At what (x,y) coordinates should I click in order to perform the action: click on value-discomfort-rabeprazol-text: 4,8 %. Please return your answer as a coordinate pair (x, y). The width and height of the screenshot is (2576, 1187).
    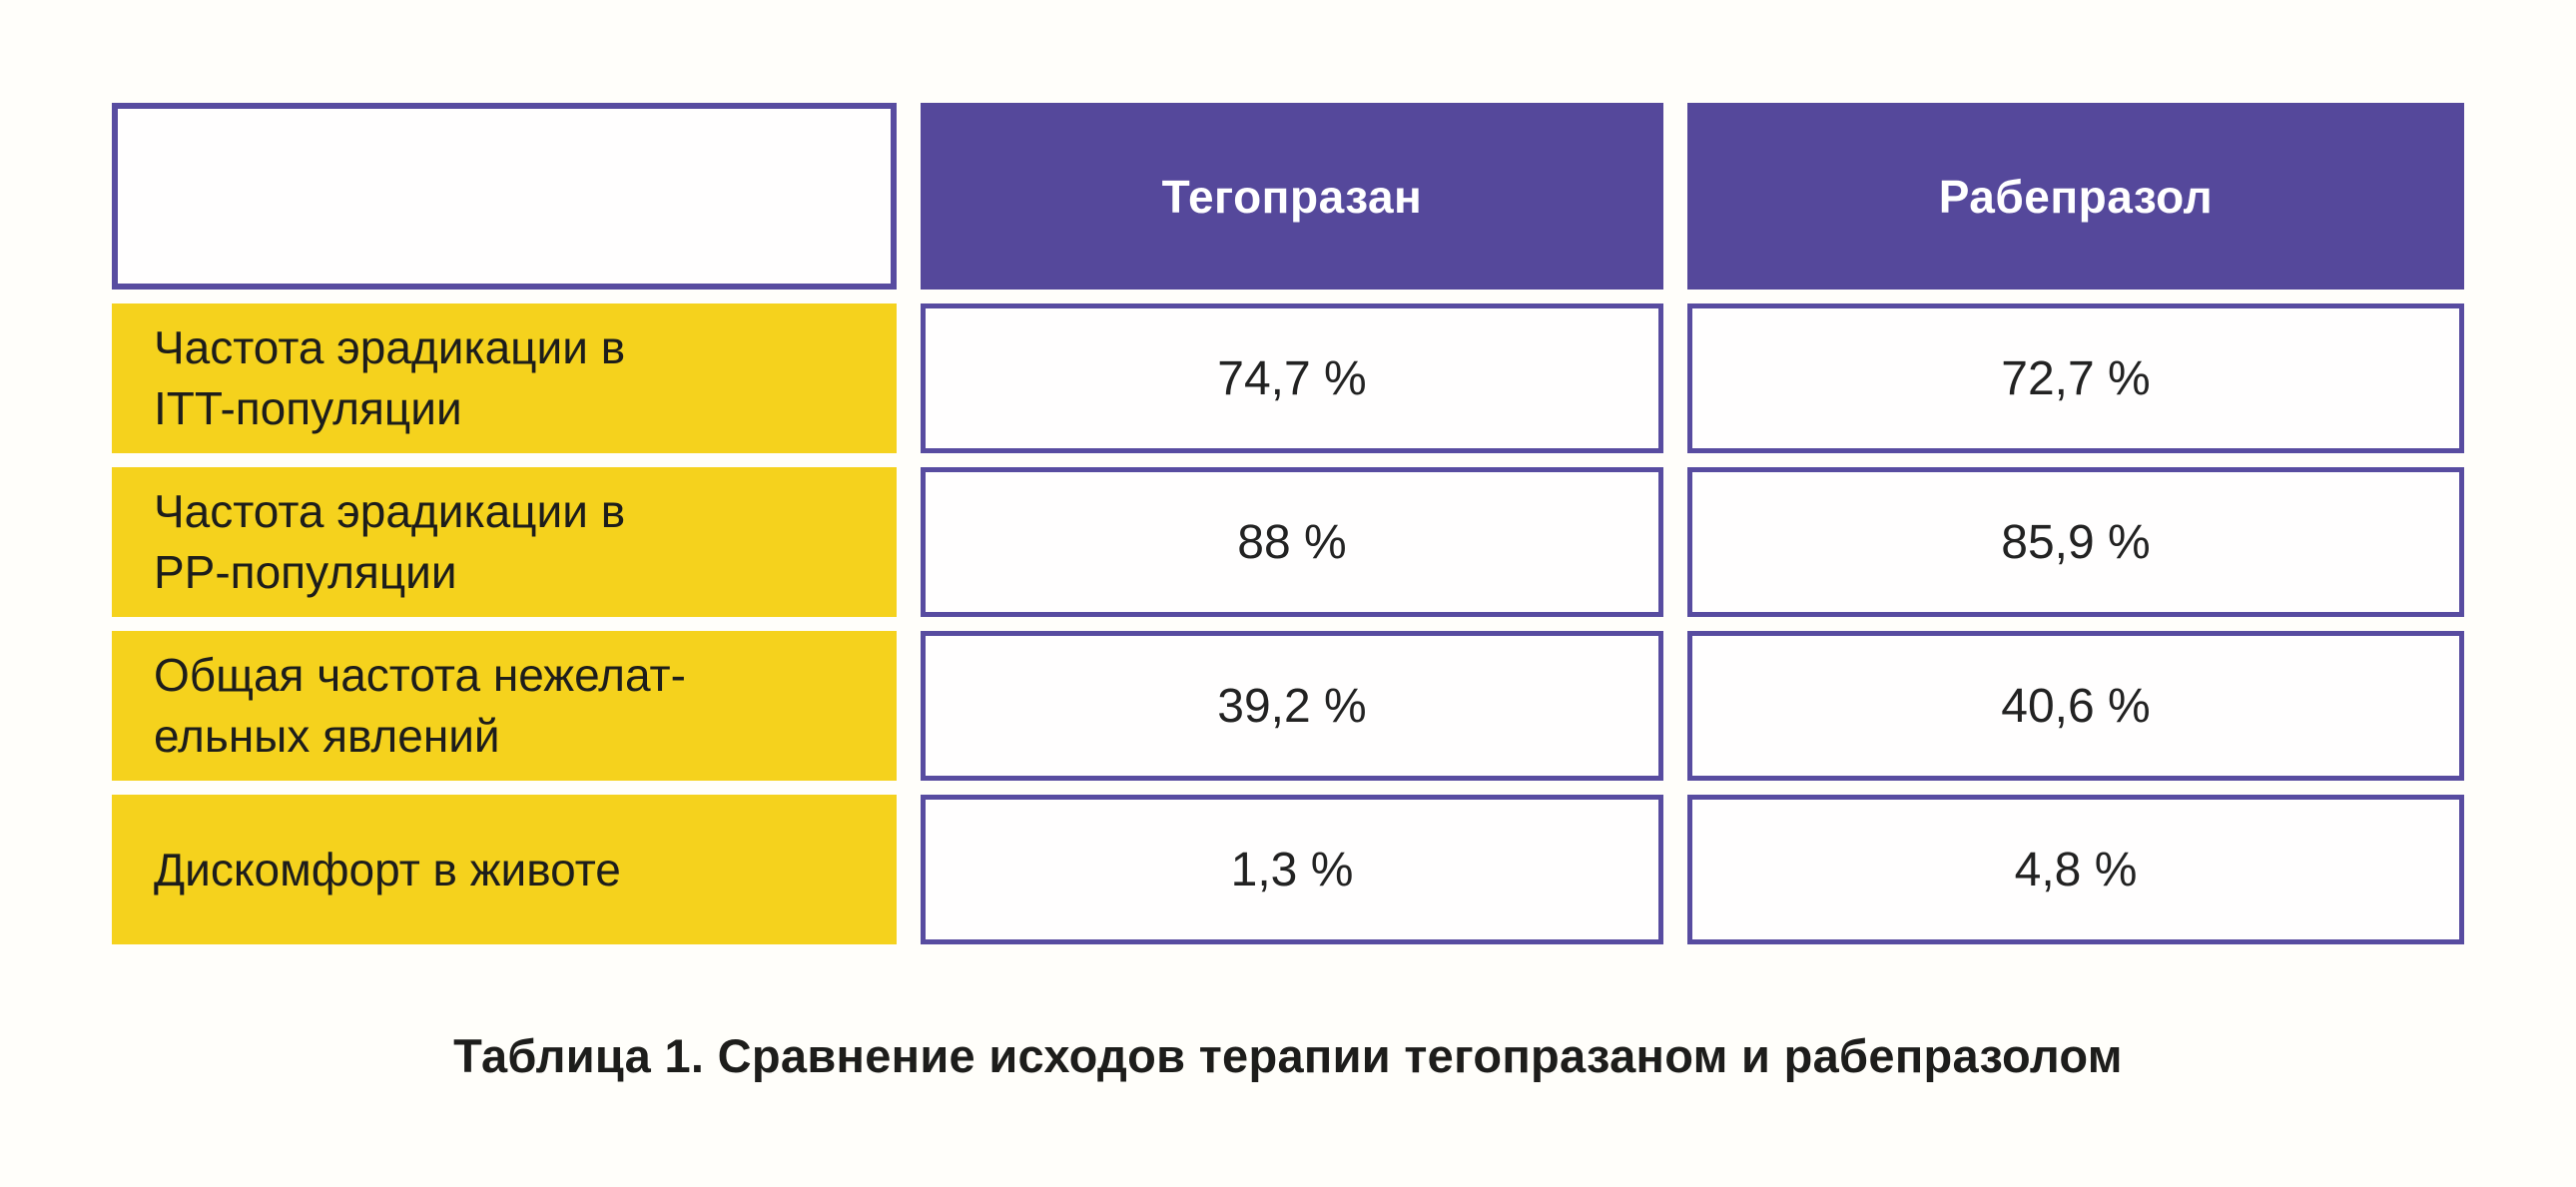
    Looking at the image, I should click on (2076, 869).